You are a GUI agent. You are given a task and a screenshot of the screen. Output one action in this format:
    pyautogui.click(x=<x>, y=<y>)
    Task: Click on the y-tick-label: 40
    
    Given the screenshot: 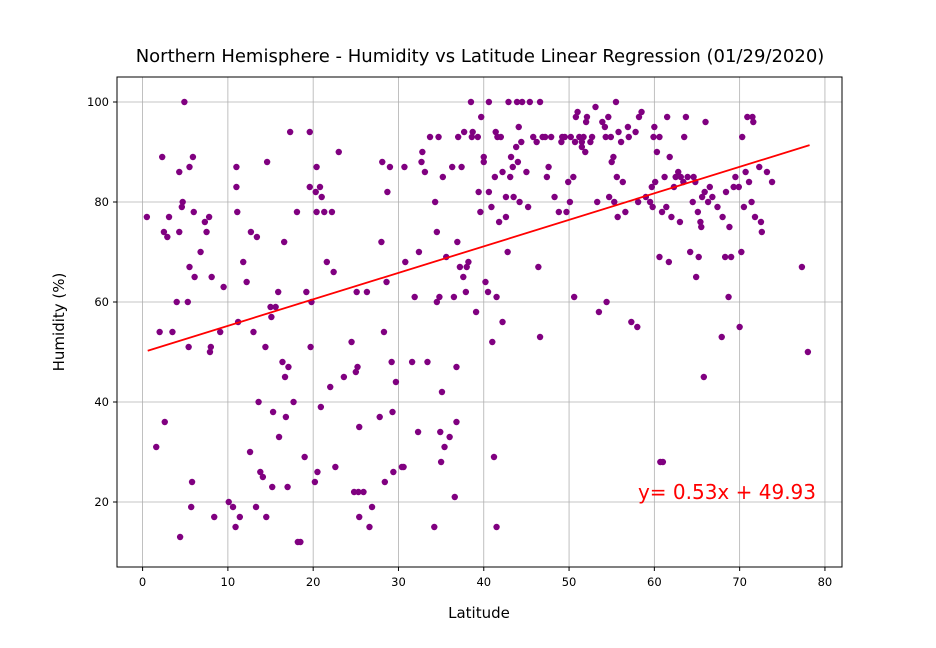 What is the action you would take?
    pyautogui.click(x=101, y=402)
    